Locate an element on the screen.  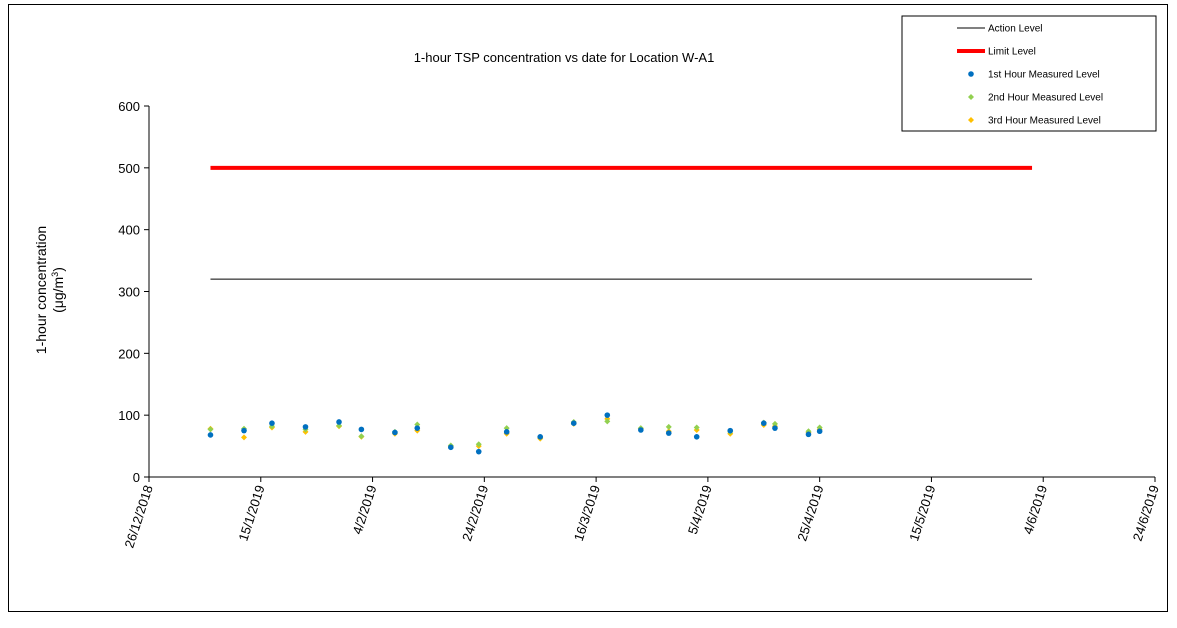
data-points is located at coordinates (515, 433).